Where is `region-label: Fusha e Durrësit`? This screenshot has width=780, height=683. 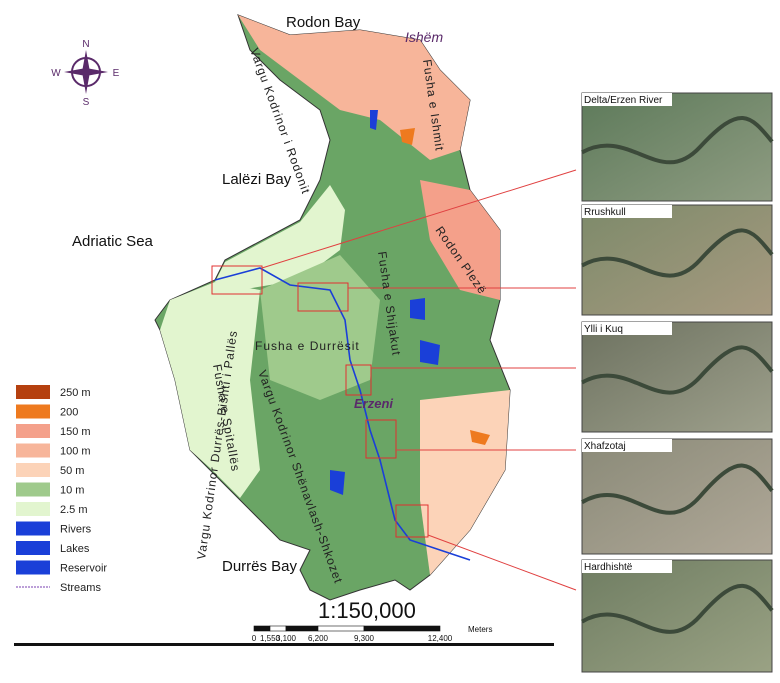
region-label: Fusha e Durrësit is located at coordinates (307, 346).